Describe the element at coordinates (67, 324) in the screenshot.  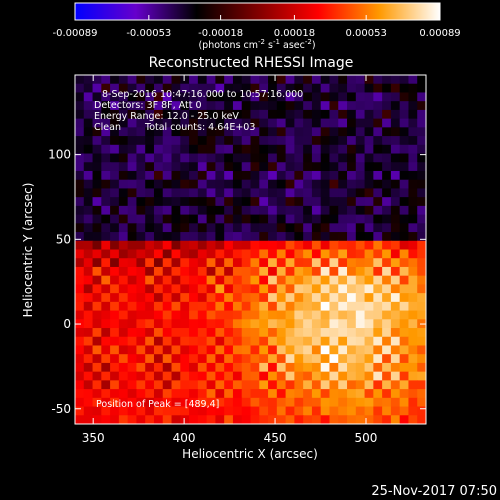
I see `y-tick-label: 0` at that location.